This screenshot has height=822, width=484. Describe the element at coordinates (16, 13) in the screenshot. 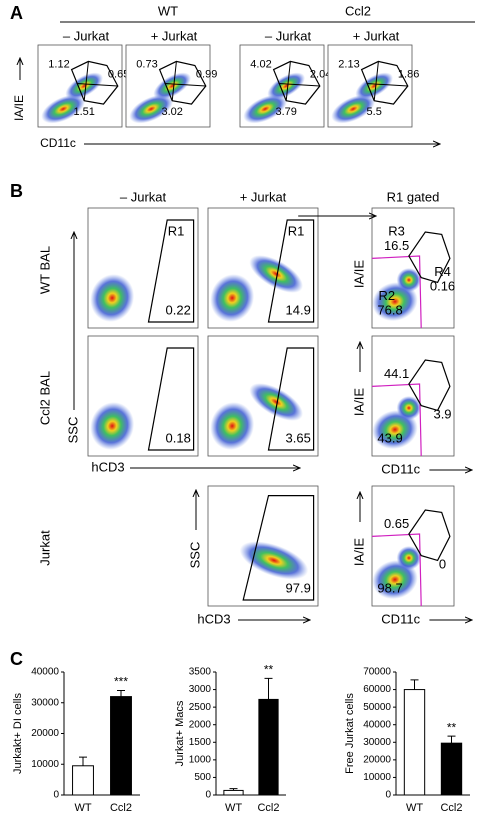

I see `label: A` at that location.